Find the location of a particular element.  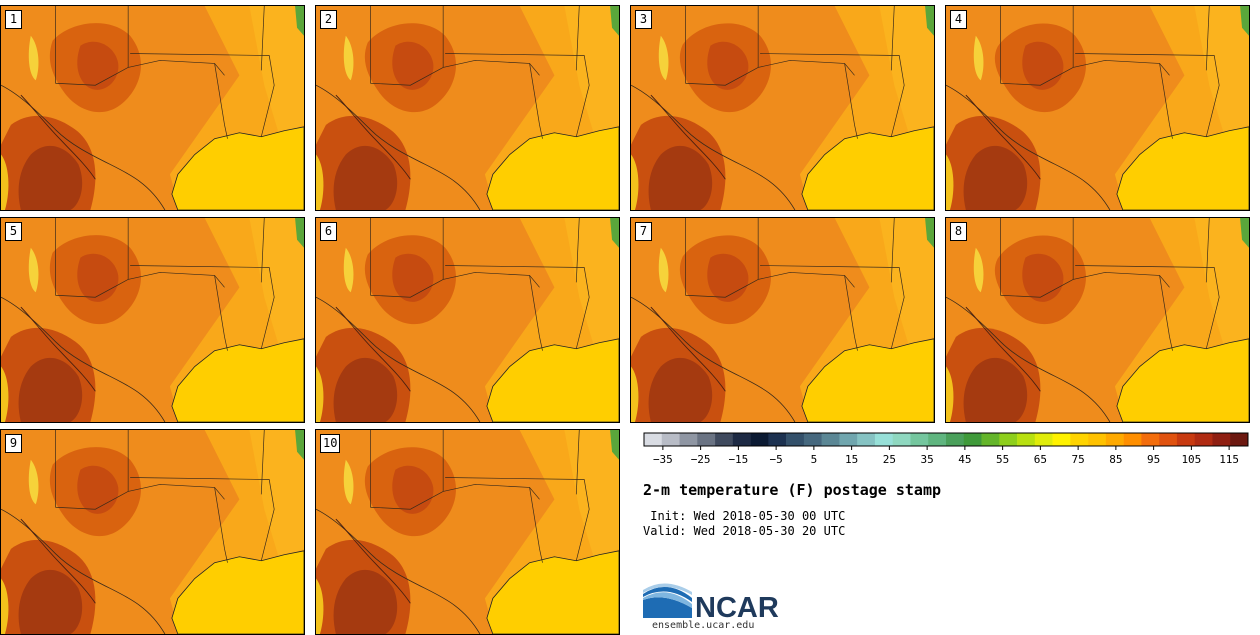

map-panel-9: 9 is located at coordinates (152, 532).